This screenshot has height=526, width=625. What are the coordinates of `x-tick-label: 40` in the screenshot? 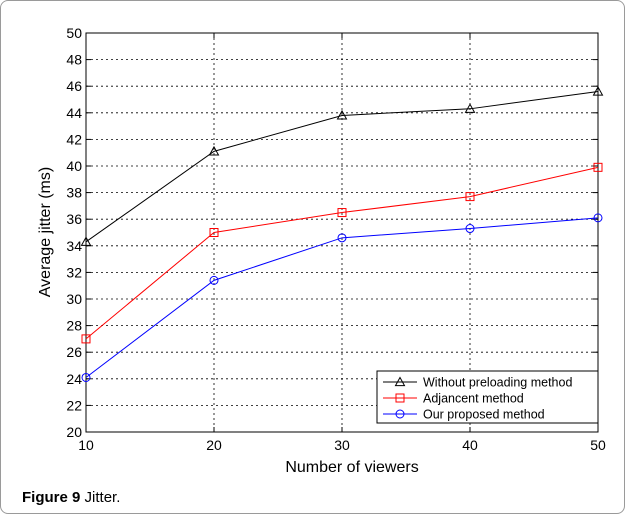 It's located at (470, 445).